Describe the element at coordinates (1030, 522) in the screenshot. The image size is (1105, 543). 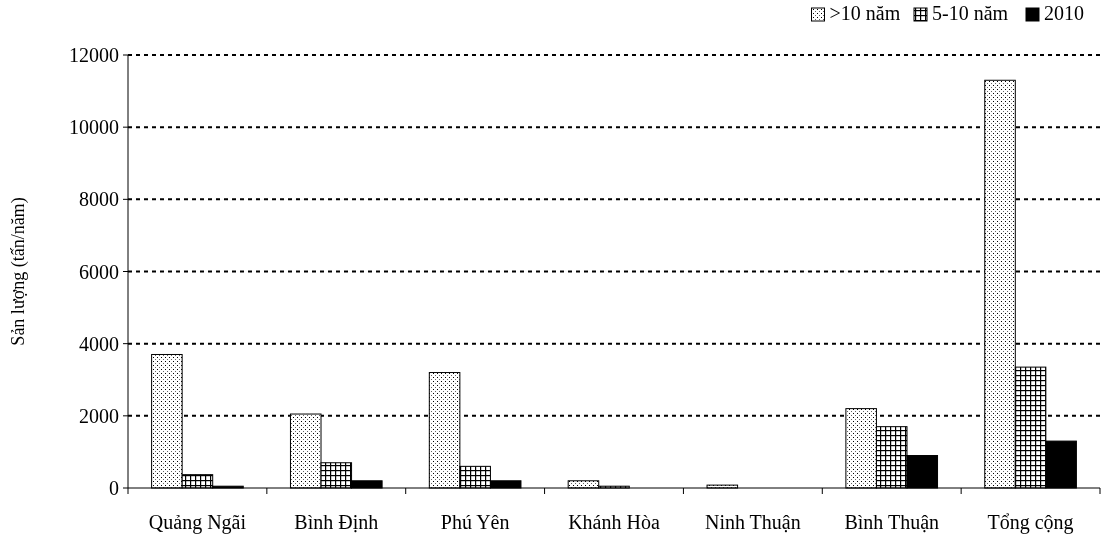
I see `x-tick-label: Tổng cộng` at that location.